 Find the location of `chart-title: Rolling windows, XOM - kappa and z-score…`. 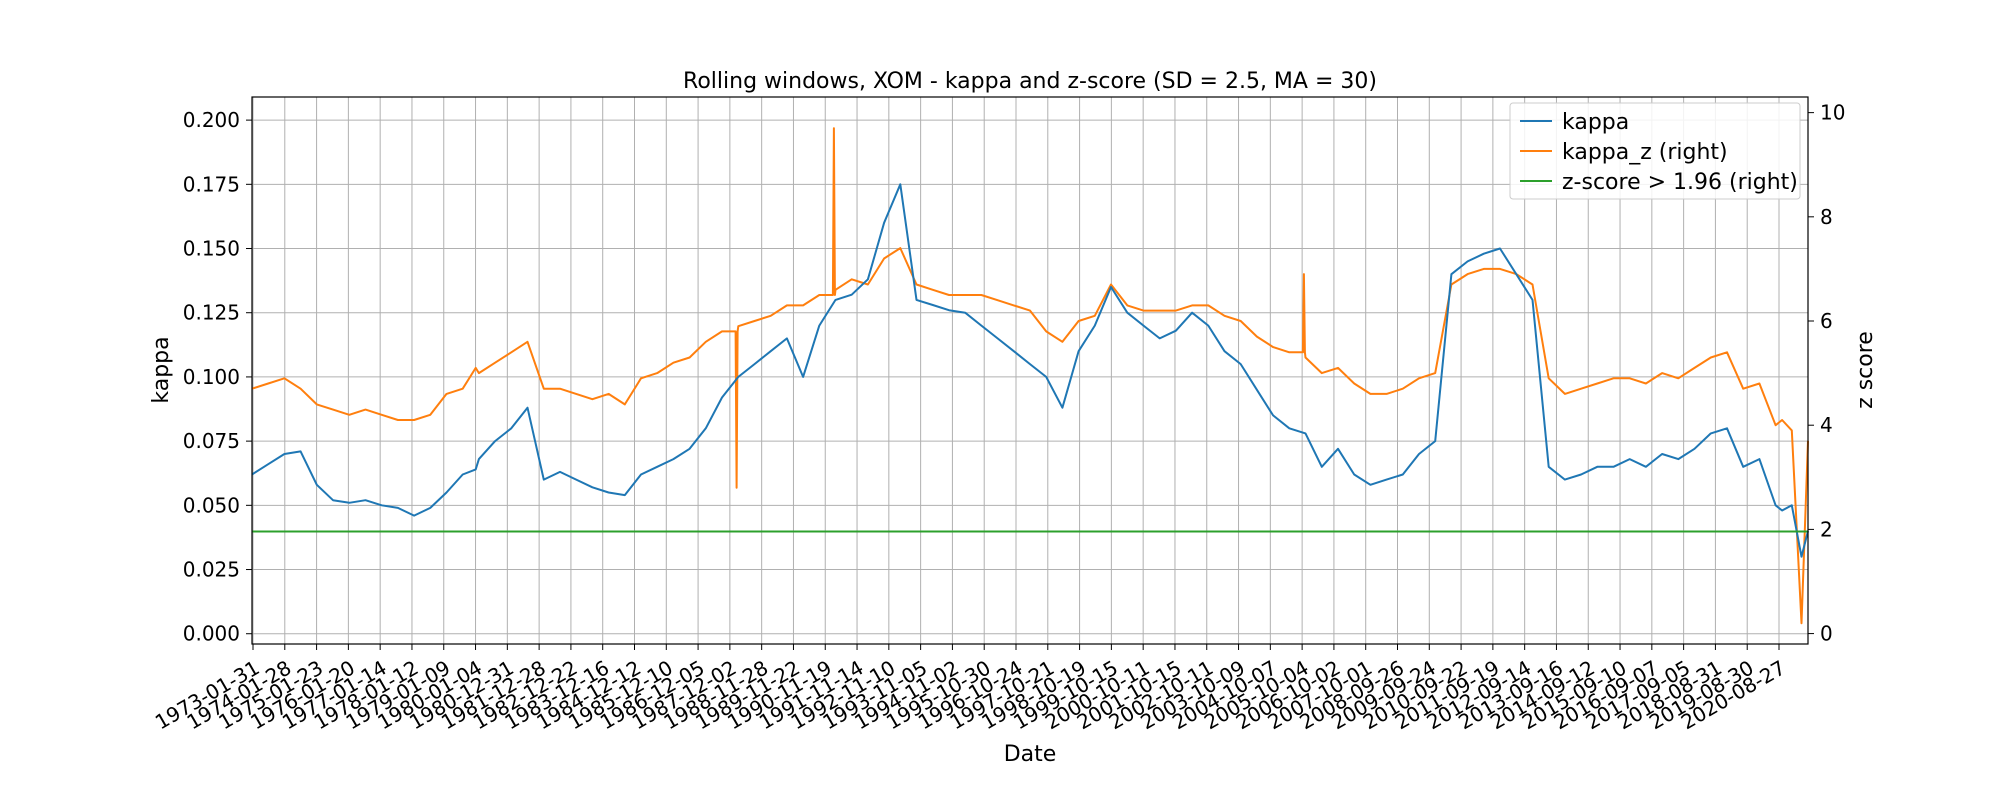

chart-title: Rolling windows, XOM - kappa and z-score… is located at coordinates (1030, 81).